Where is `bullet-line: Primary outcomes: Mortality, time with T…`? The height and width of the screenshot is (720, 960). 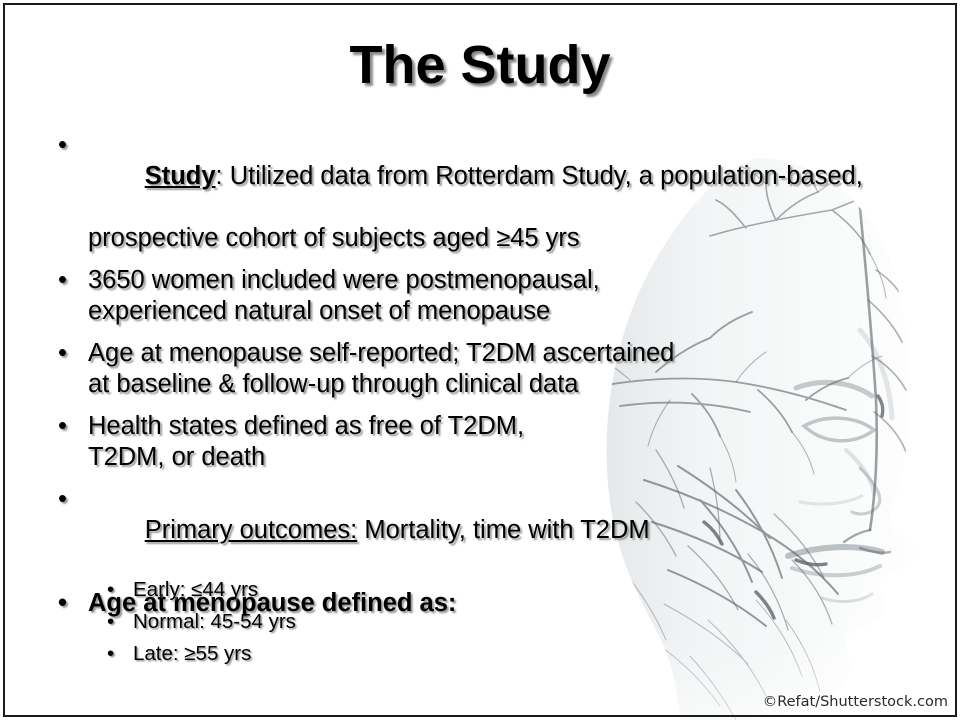 bullet-line: Primary outcomes: Mortality, time with T… is located at coordinates (500, 530).